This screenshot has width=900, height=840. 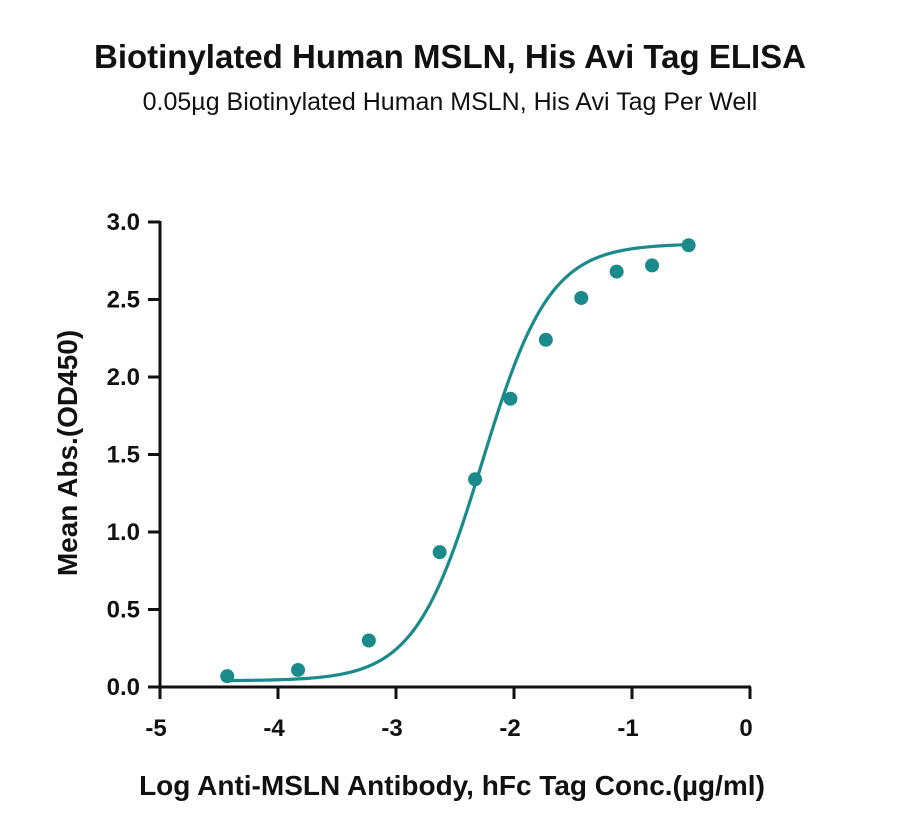 What do you see at coordinates (123, 687) in the screenshot?
I see `y-tick-label: 0.0` at bounding box center [123, 687].